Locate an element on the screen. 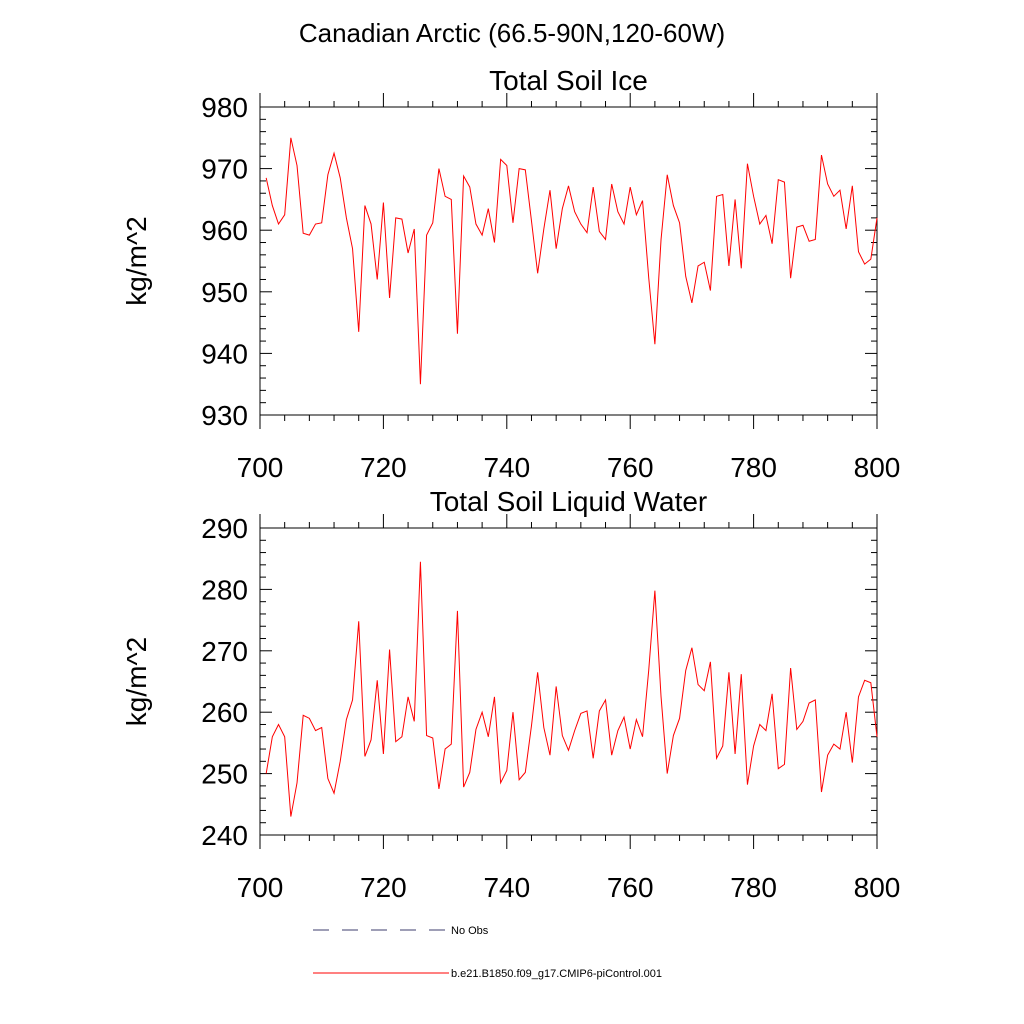  y-tick-label: 950 is located at coordinates (224, 292).